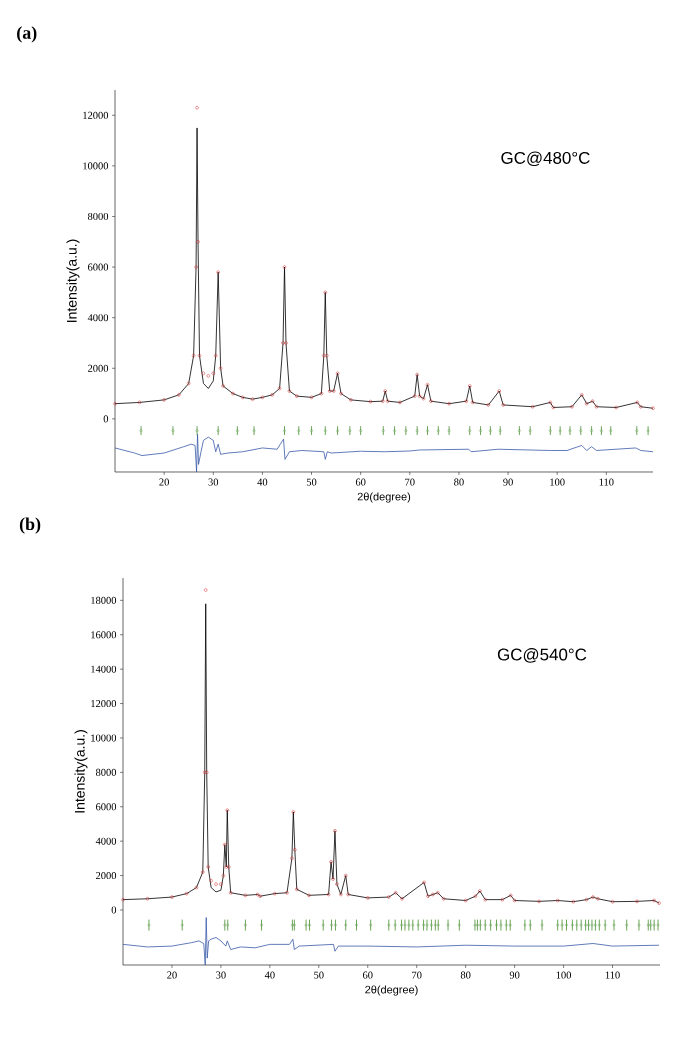 This screenshot has height=1040, width=687. I want to click on y-tick-label: 18000, so click(104, 600).